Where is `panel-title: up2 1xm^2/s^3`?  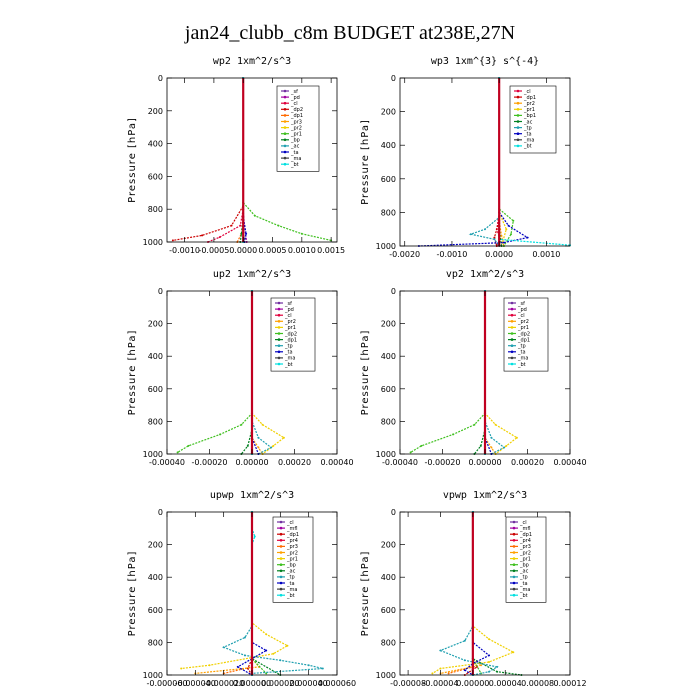
panel-title: up2 1xm^2/s^3 is located at coordinates (252, 274).